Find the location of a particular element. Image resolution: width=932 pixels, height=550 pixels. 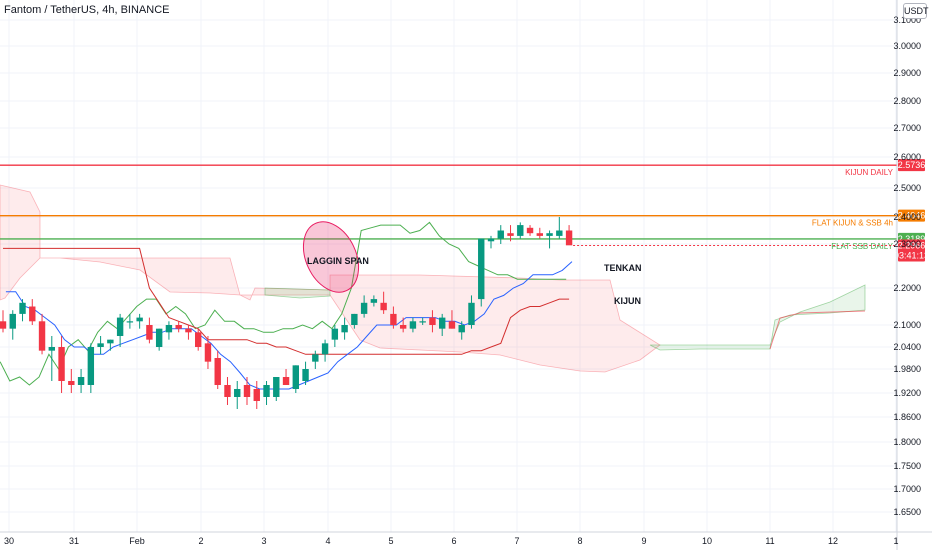

level-label: FLAT SSB DAILY is located at coordinates (862, 246).